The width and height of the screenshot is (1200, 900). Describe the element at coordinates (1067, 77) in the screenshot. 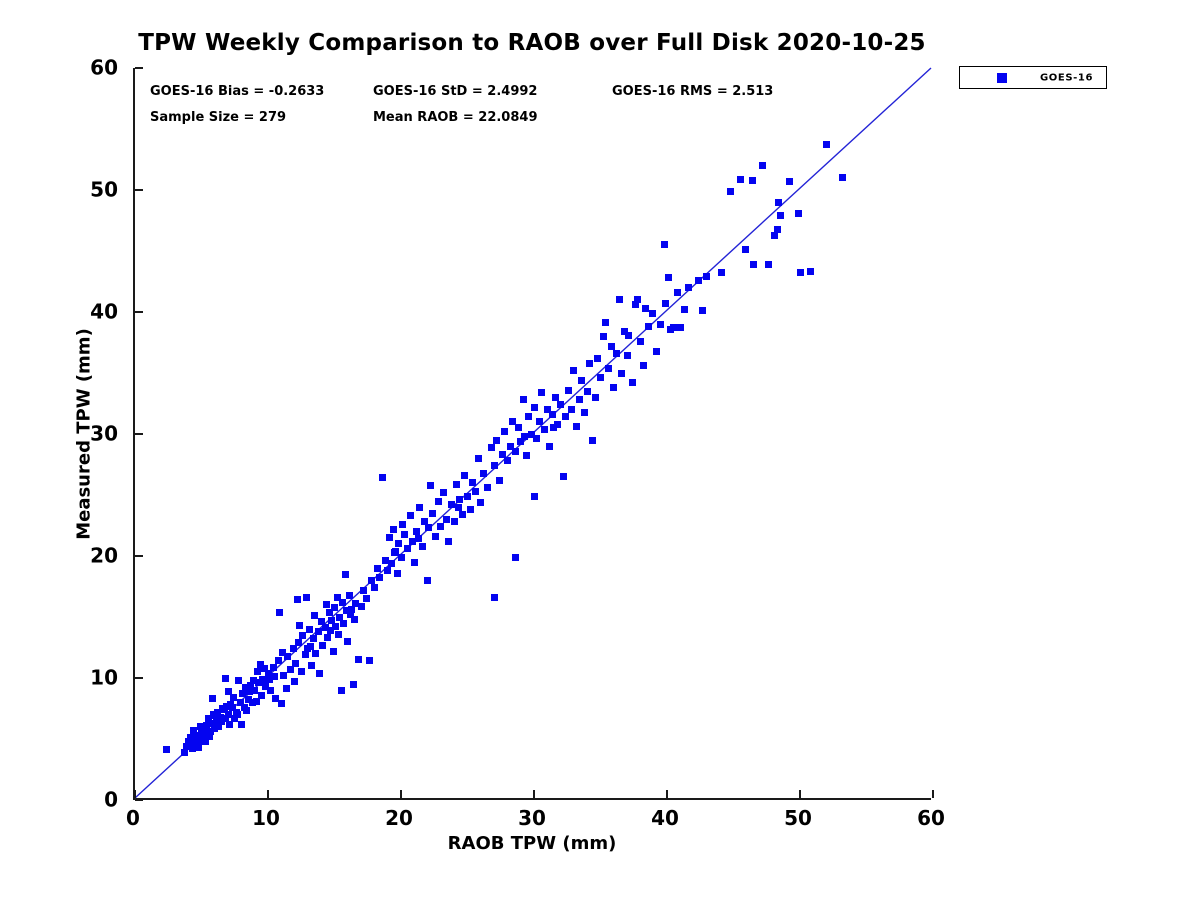

I see `legend-label: GOES-16` at that location.